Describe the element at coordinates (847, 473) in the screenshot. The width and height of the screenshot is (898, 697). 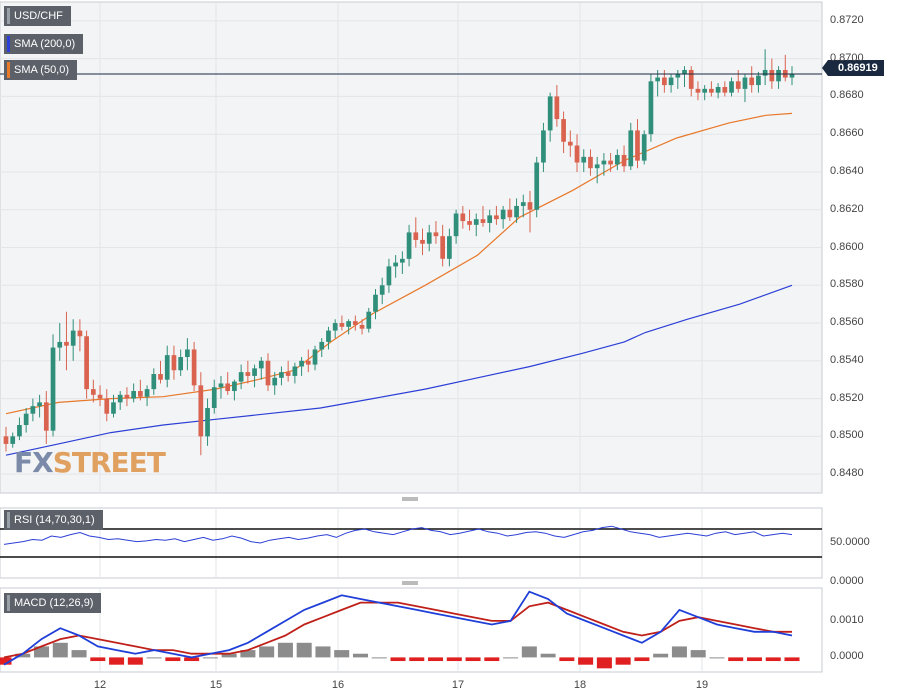
I see `y-tick-label: 0.8480` at that location.